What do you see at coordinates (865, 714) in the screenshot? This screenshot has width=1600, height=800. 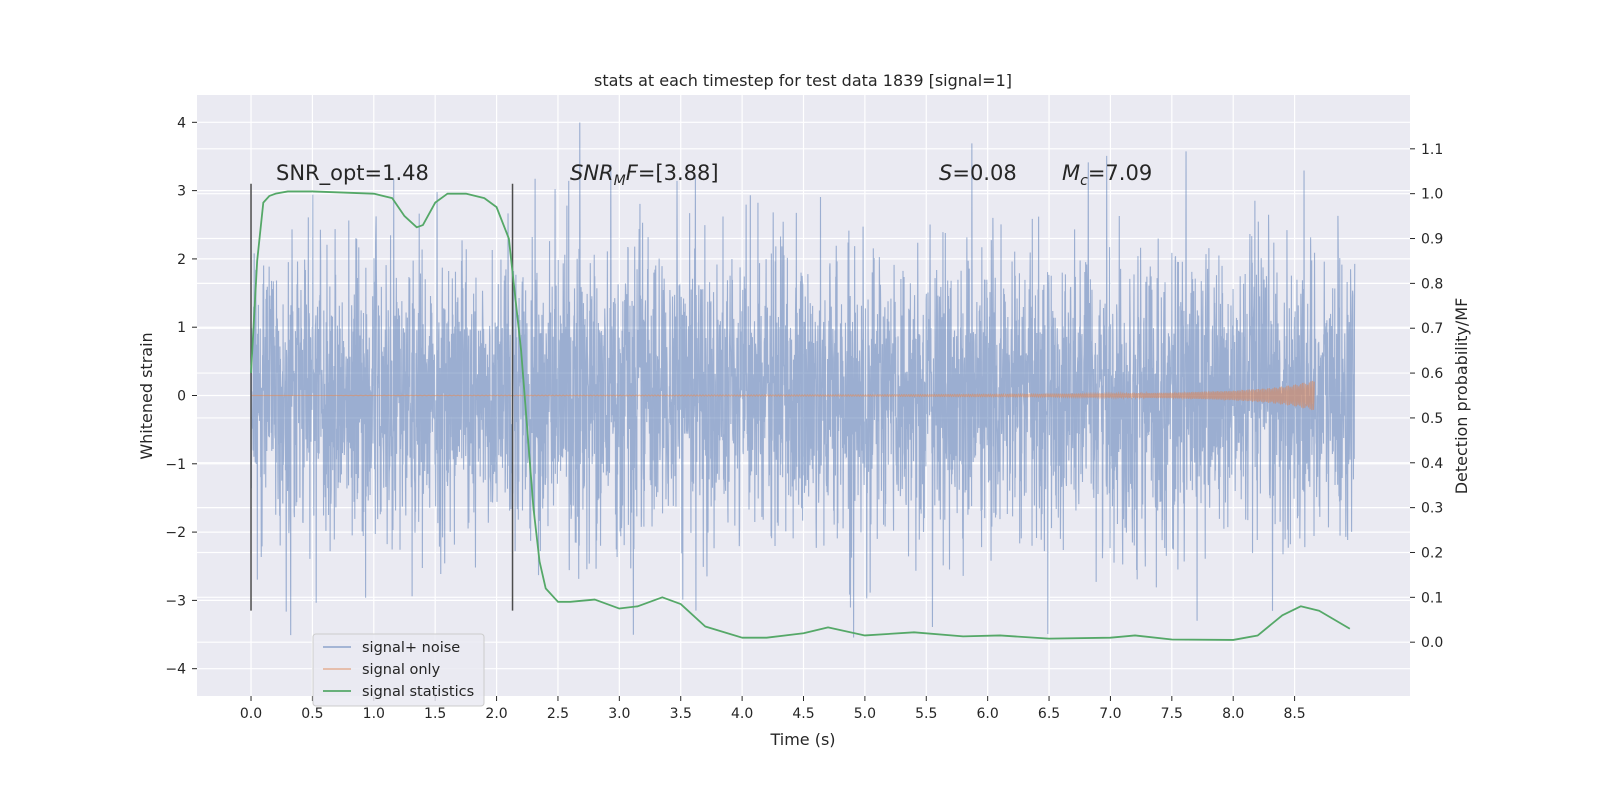 I see `x-tick-label: 5.0` at bounding box center [865, 714].